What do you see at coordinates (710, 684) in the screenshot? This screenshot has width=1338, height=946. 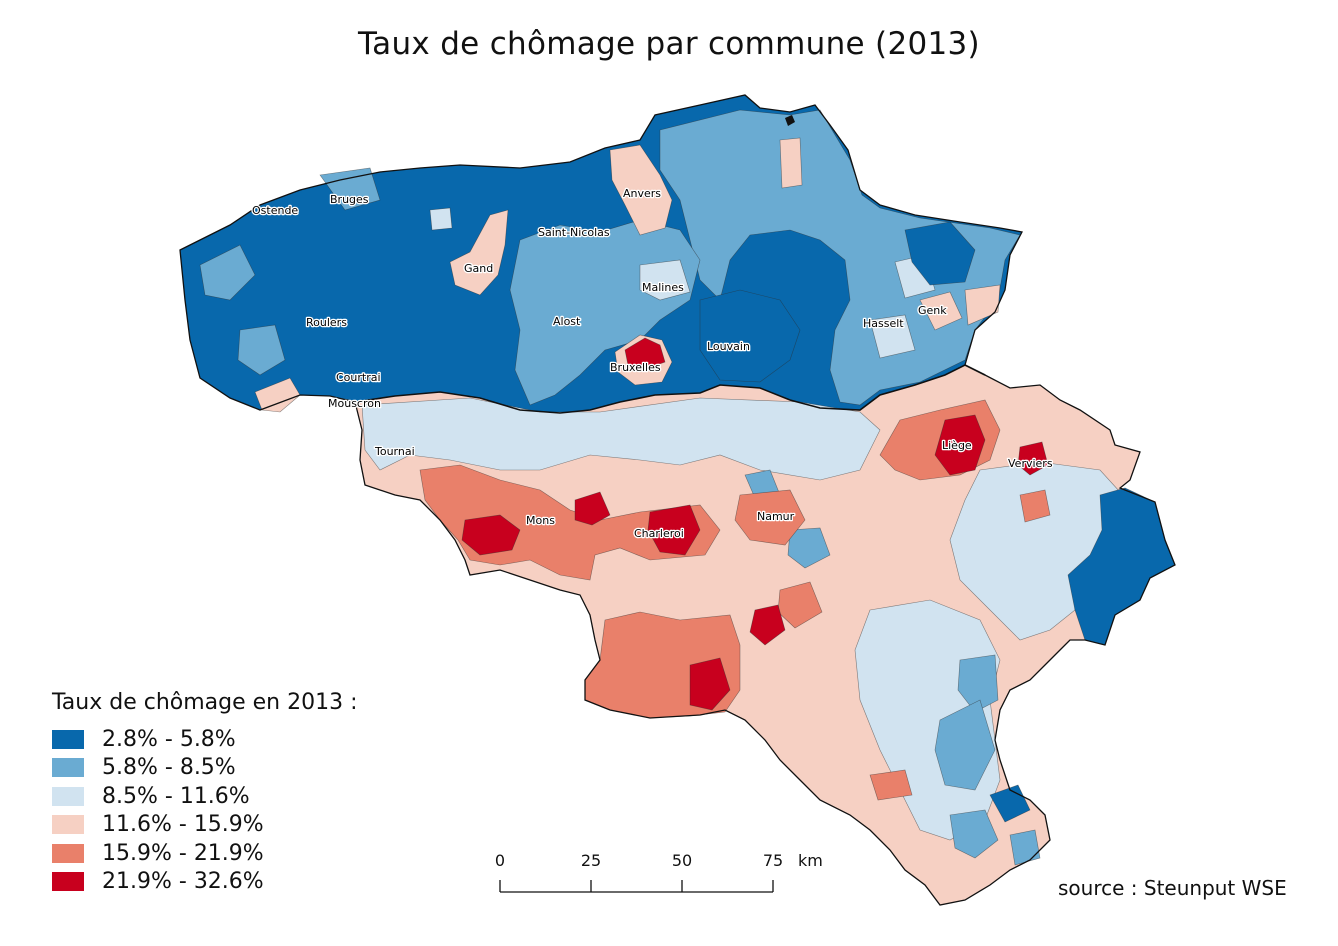 I see `wallonia-red-chimay` at bounding box center [710, 684].